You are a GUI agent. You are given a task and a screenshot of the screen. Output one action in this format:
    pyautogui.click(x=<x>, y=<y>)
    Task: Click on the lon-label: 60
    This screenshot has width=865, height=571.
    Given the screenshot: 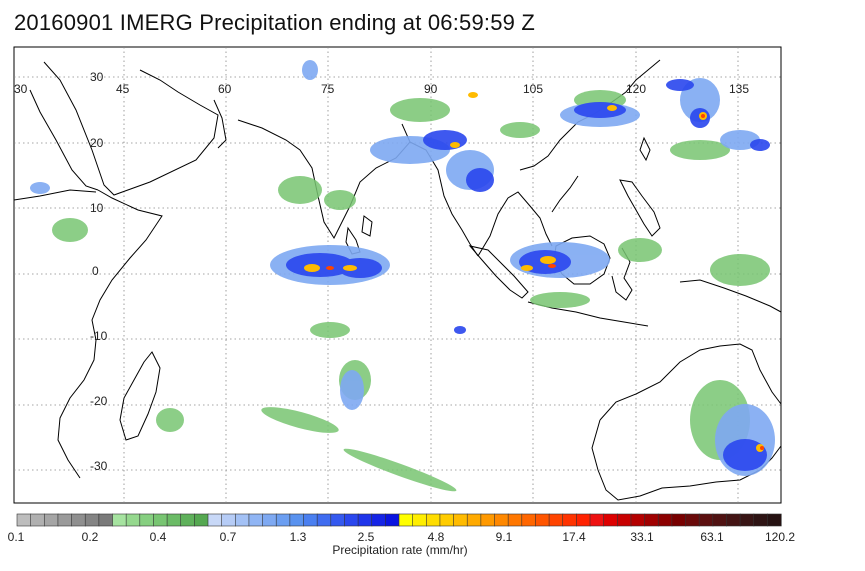 What is the action you would take?
    pyautogui.click(x=225, y=89)
    